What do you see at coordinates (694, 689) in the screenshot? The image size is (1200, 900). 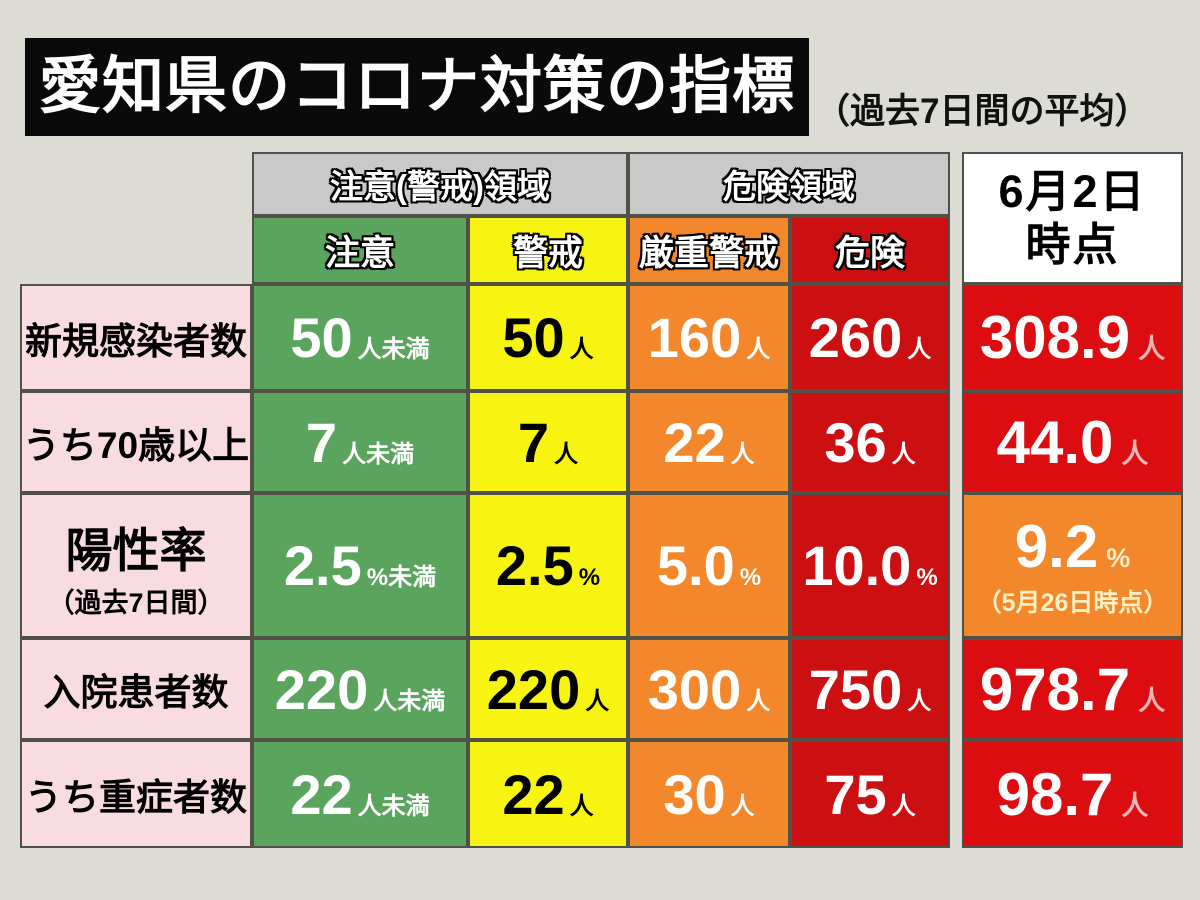 I see `value: 300` at bounding box center [694, 689].